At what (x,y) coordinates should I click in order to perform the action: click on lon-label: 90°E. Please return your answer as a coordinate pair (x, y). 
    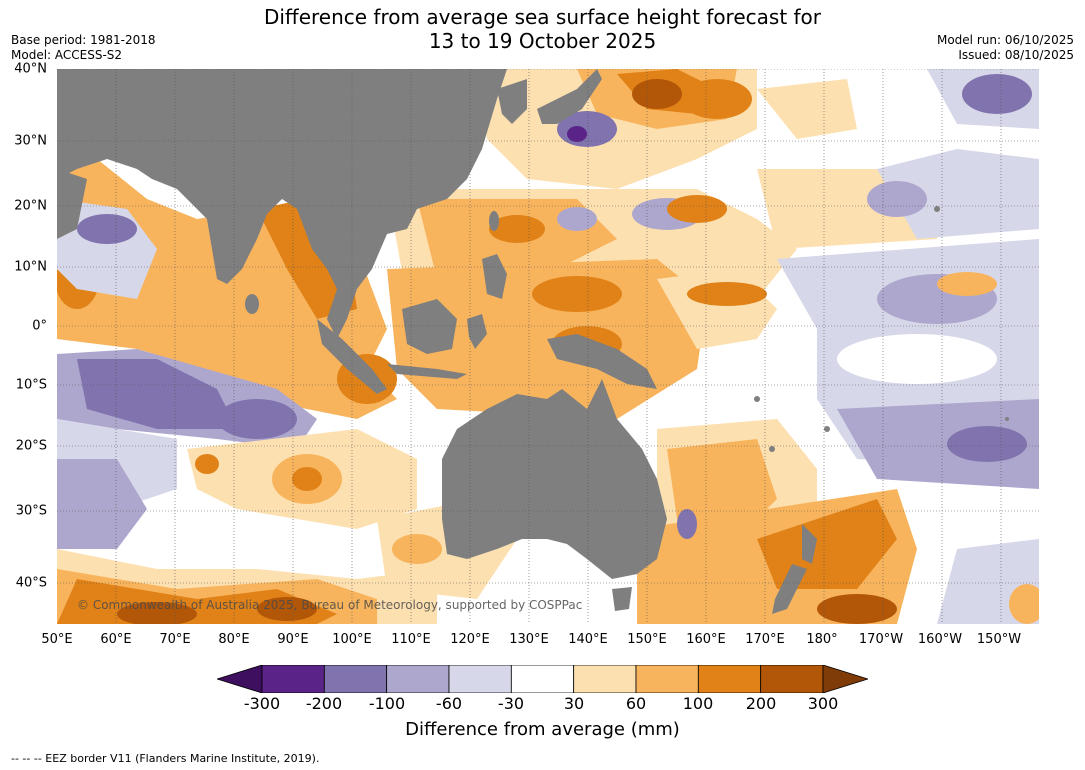
    Looking at the image, I should click on (293, 639).